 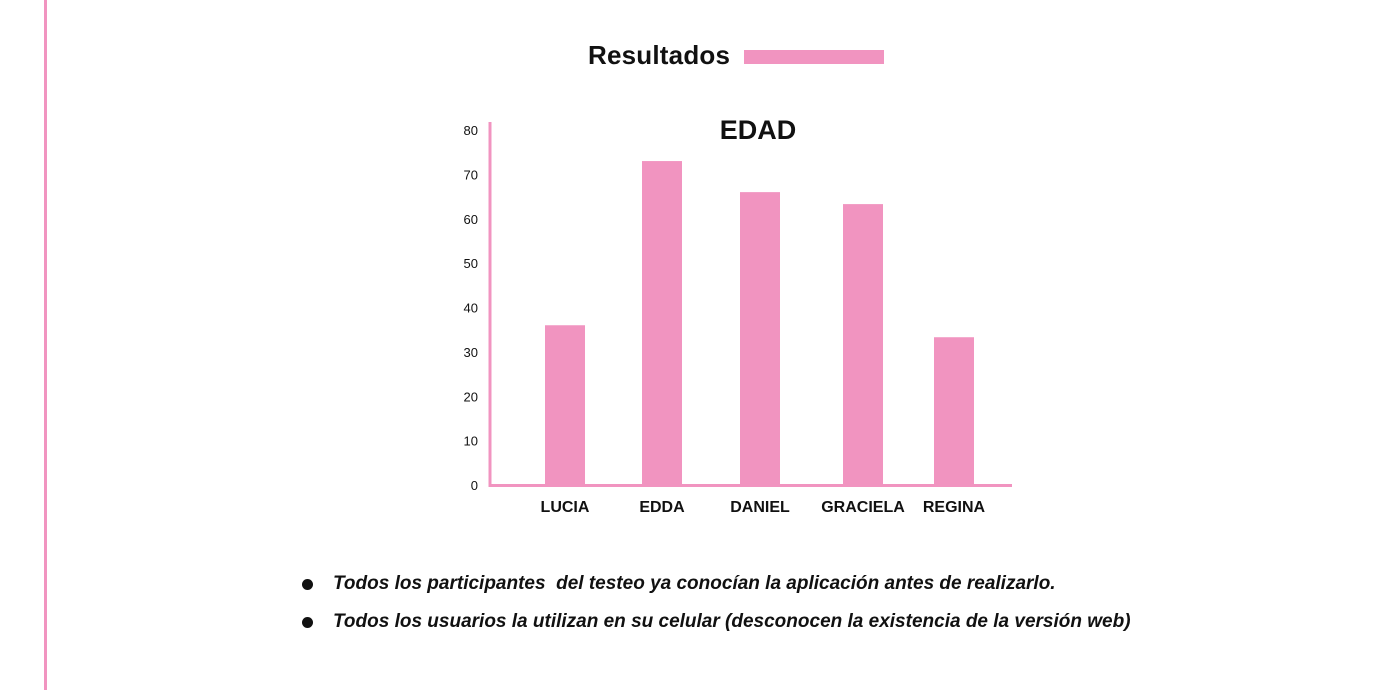 I want to click on y-tick-label: 40, so click(x=471, y=308).